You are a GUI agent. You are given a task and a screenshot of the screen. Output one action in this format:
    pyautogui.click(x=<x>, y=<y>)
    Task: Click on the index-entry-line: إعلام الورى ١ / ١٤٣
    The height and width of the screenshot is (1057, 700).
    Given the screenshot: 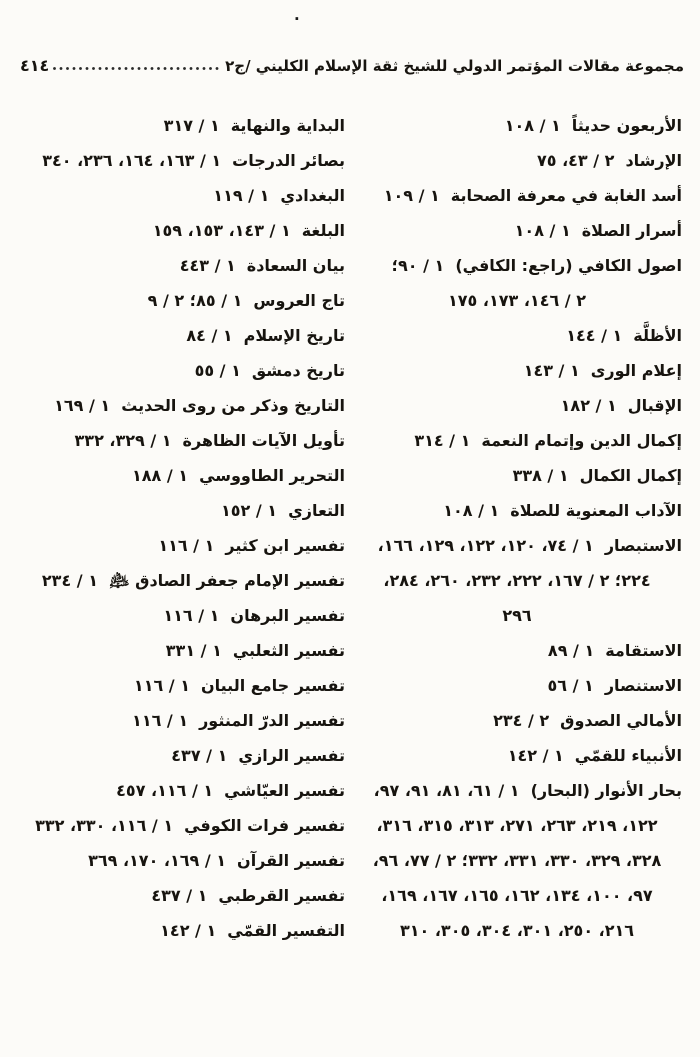 What is the action you would take?
    pyautogui.click(x=517, y=371)
    